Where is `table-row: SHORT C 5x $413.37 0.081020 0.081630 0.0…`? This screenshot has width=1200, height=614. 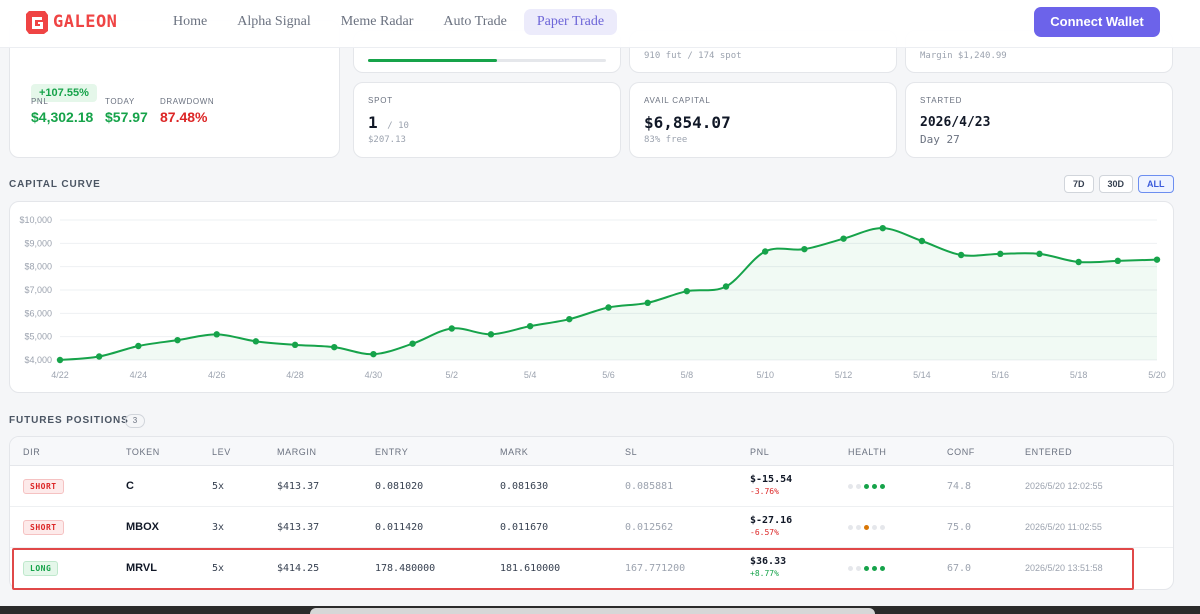
table-row: SHORT C 5x $413.37 0.081020 0.081630 0.0… is located at coordinates (591, 486).